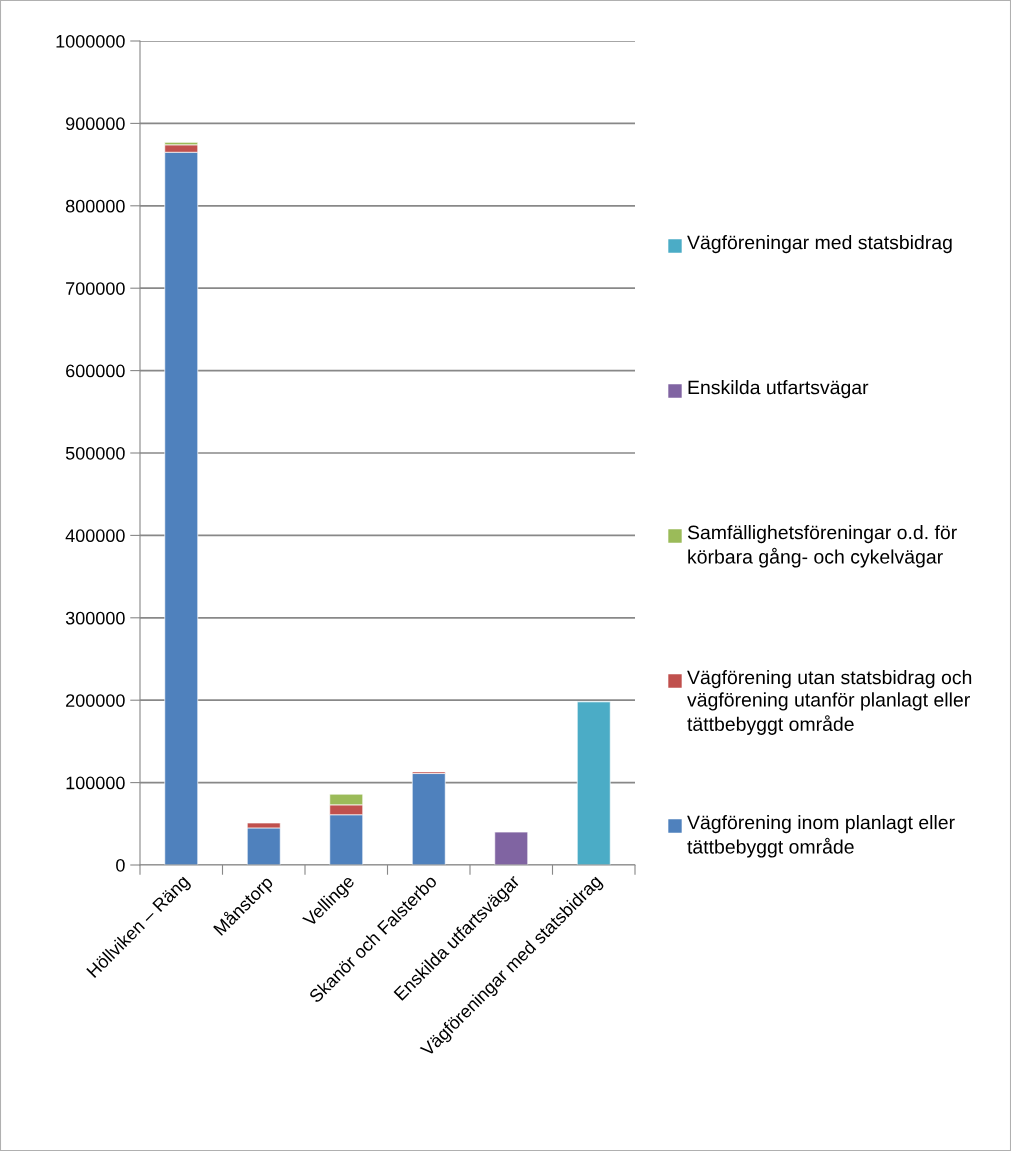  Describe the element at coordinates (95, 618) in the screenshot. I see `y-tick-label: 300000` at that location.